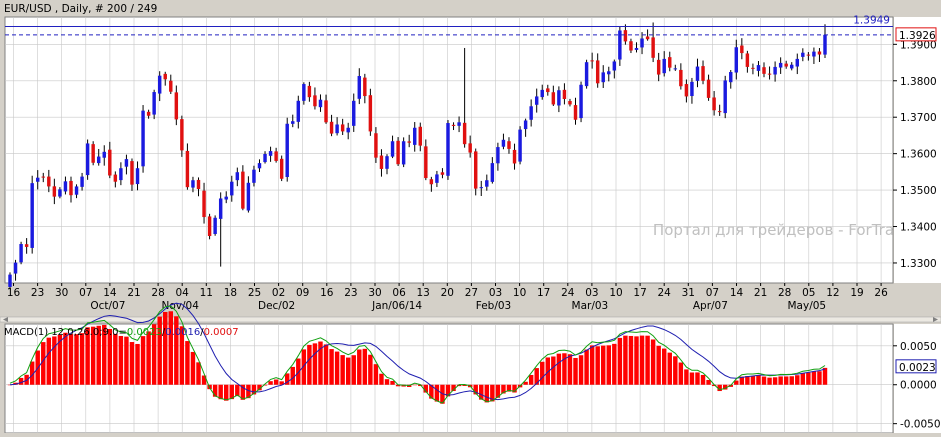  What do you see at coordinates (276, 306) in the screenshot?
I see `date-month-label-2: Dec/02` at bounding box center [276, 306].